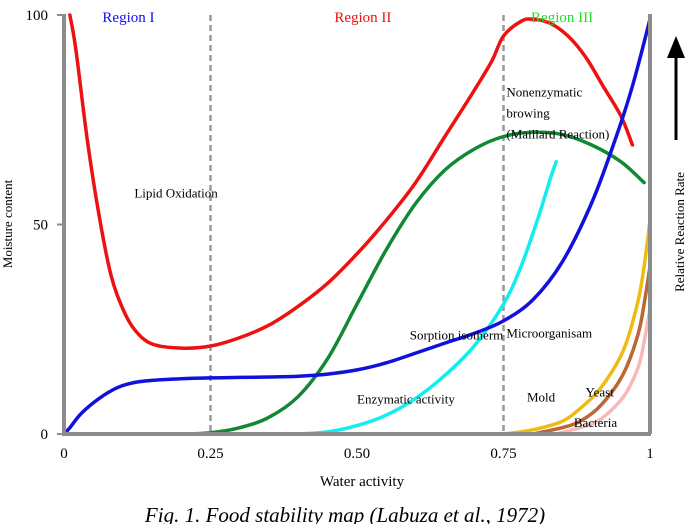  Describe the element at coordinates (603, 371) in the screenshot. I see `bacteria-line` at that location.